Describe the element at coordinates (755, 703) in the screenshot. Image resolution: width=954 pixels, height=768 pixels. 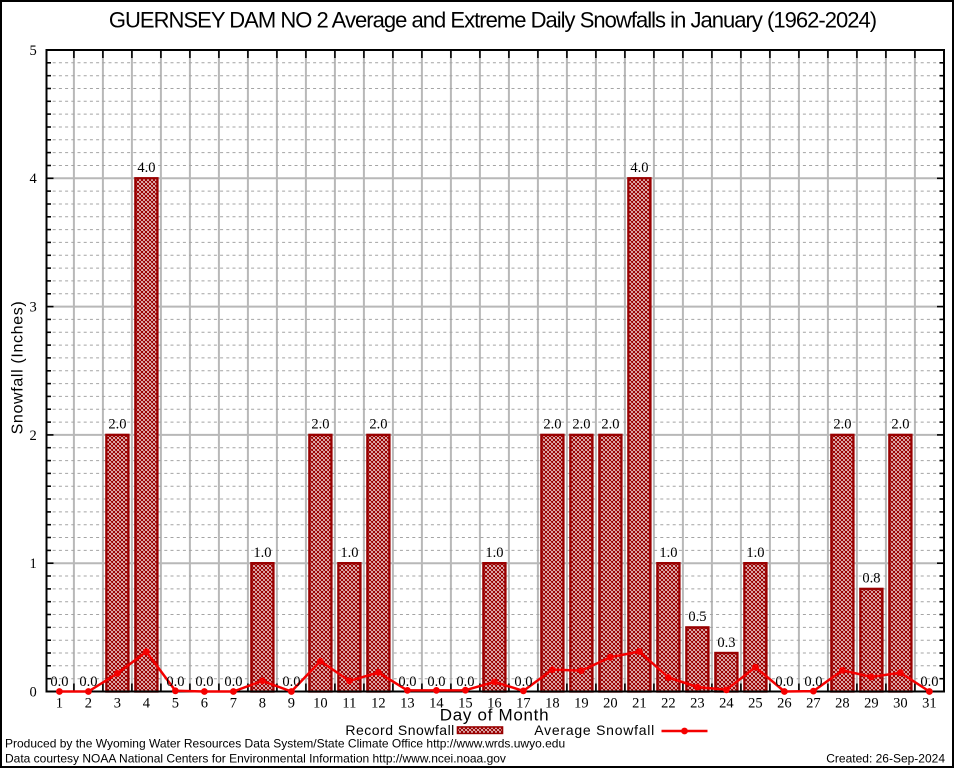
I see `svg-text: 25` at that location.